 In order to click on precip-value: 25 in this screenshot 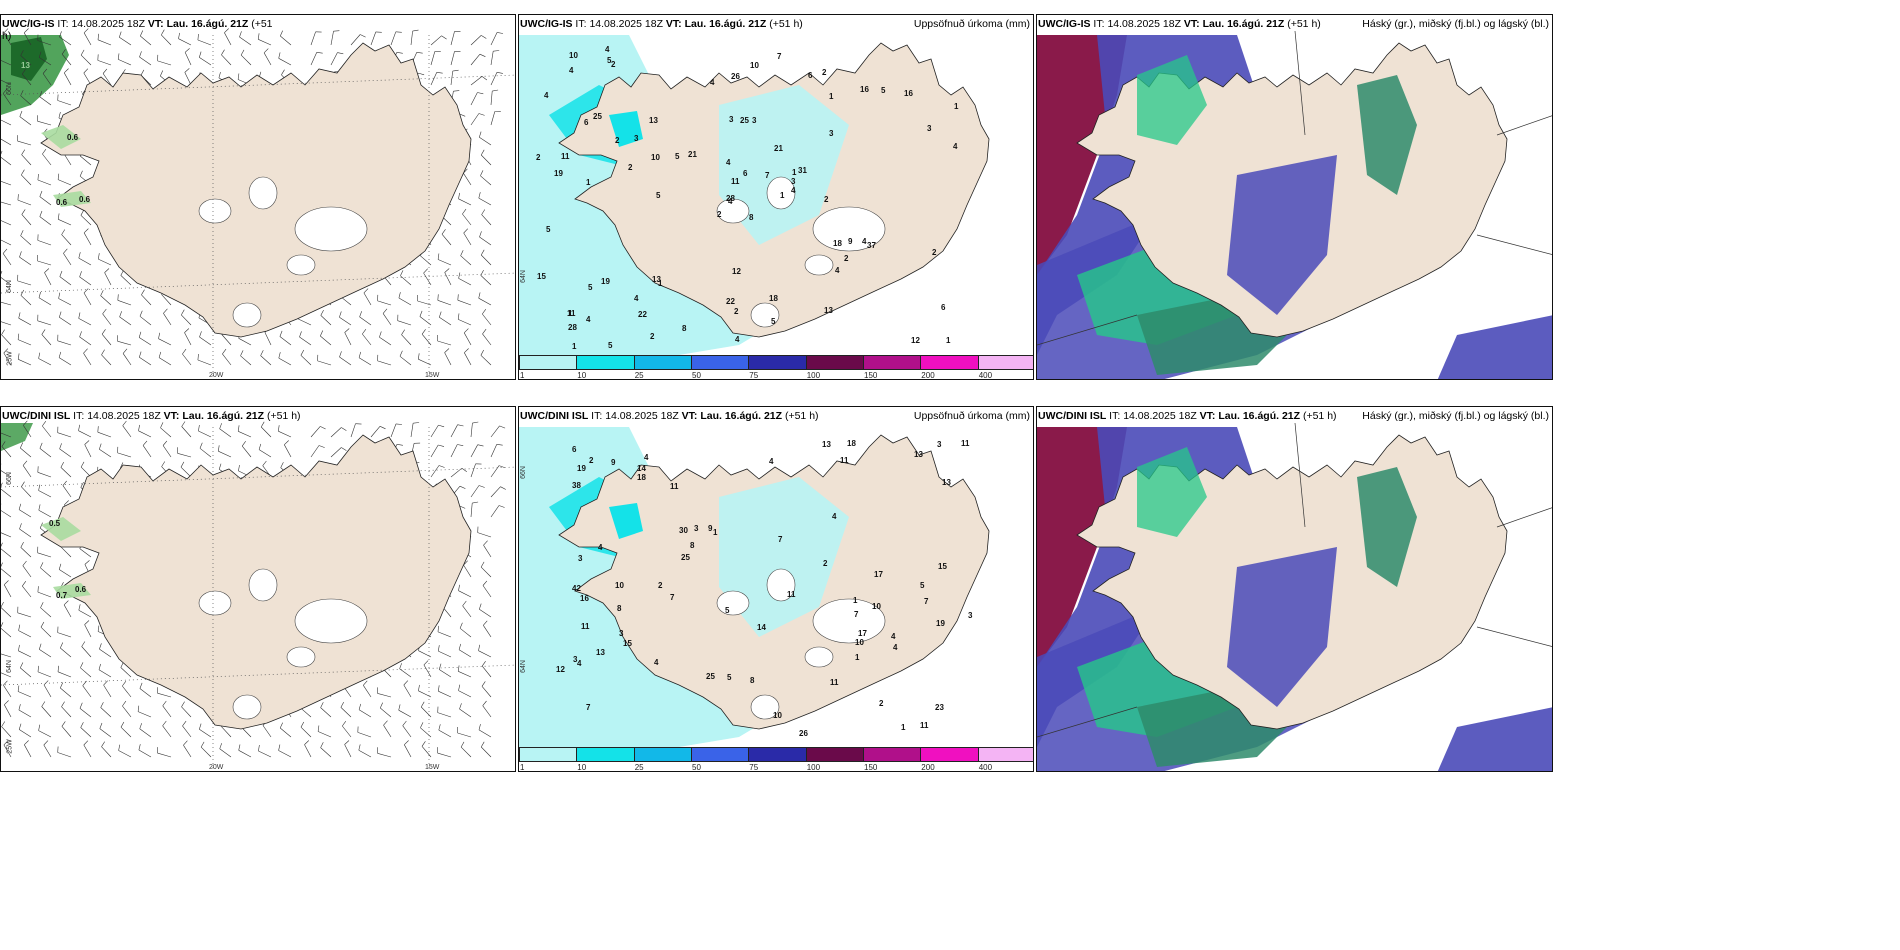, I will do `click(685, 557)`.